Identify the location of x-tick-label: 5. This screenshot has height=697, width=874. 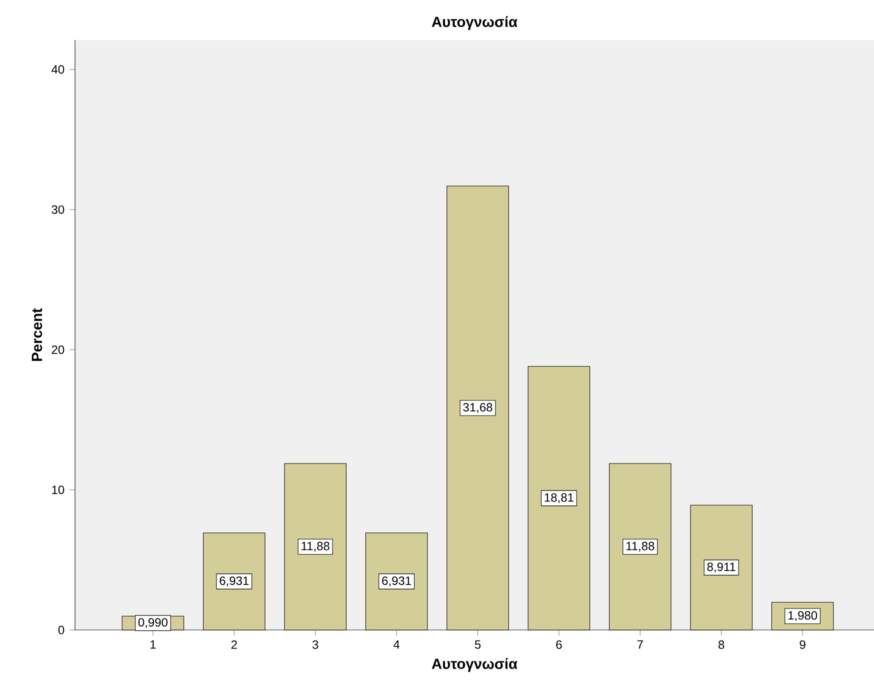
(477, 644).